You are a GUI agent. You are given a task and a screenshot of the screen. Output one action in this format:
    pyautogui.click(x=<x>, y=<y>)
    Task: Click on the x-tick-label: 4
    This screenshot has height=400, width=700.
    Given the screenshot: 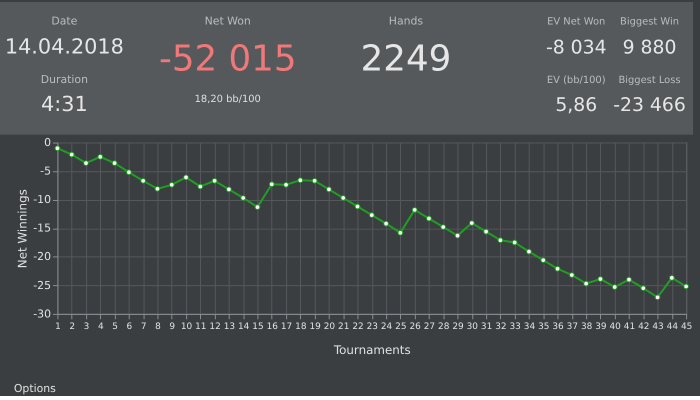 What is the action you would take?
    pyautogui.click(x=101, y=327)
    